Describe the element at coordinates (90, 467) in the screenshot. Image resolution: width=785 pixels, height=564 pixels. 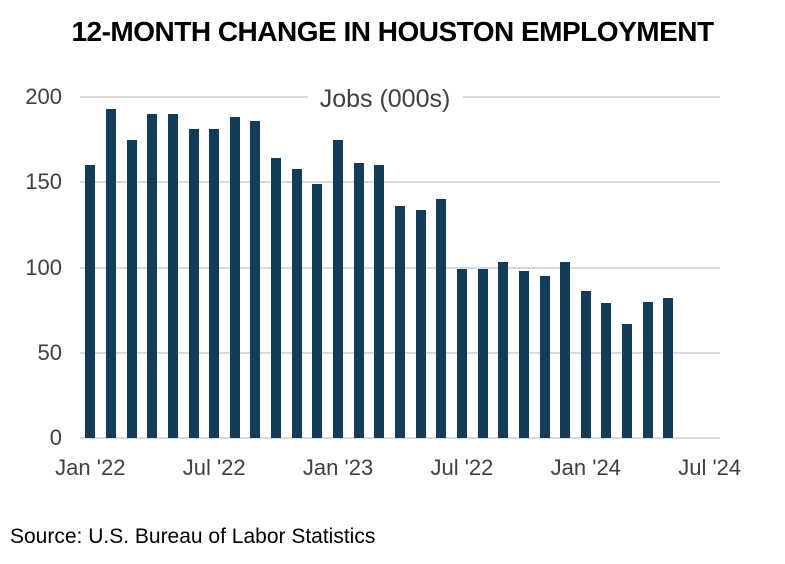
I see `x-axis-tick-label: Jan '22` at that location.